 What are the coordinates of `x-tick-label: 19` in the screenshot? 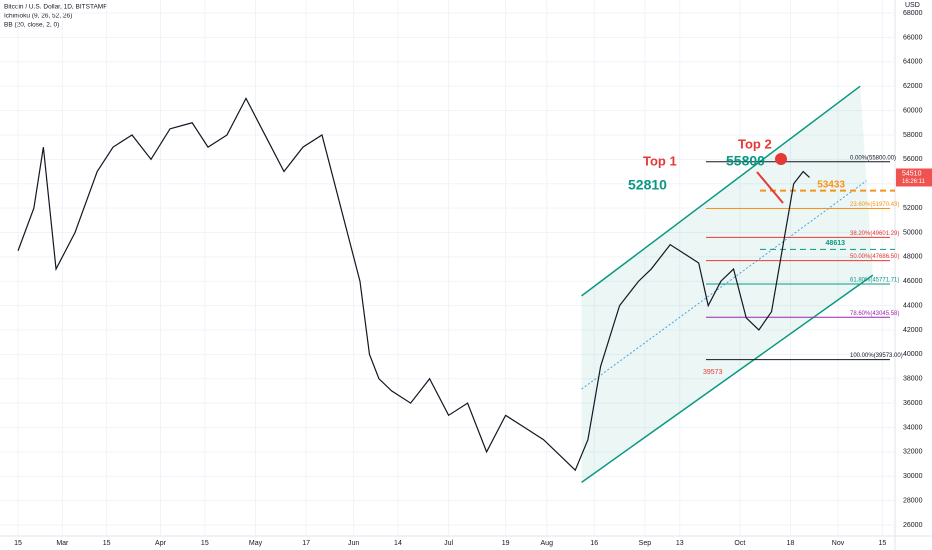 It's located at (506, 543).